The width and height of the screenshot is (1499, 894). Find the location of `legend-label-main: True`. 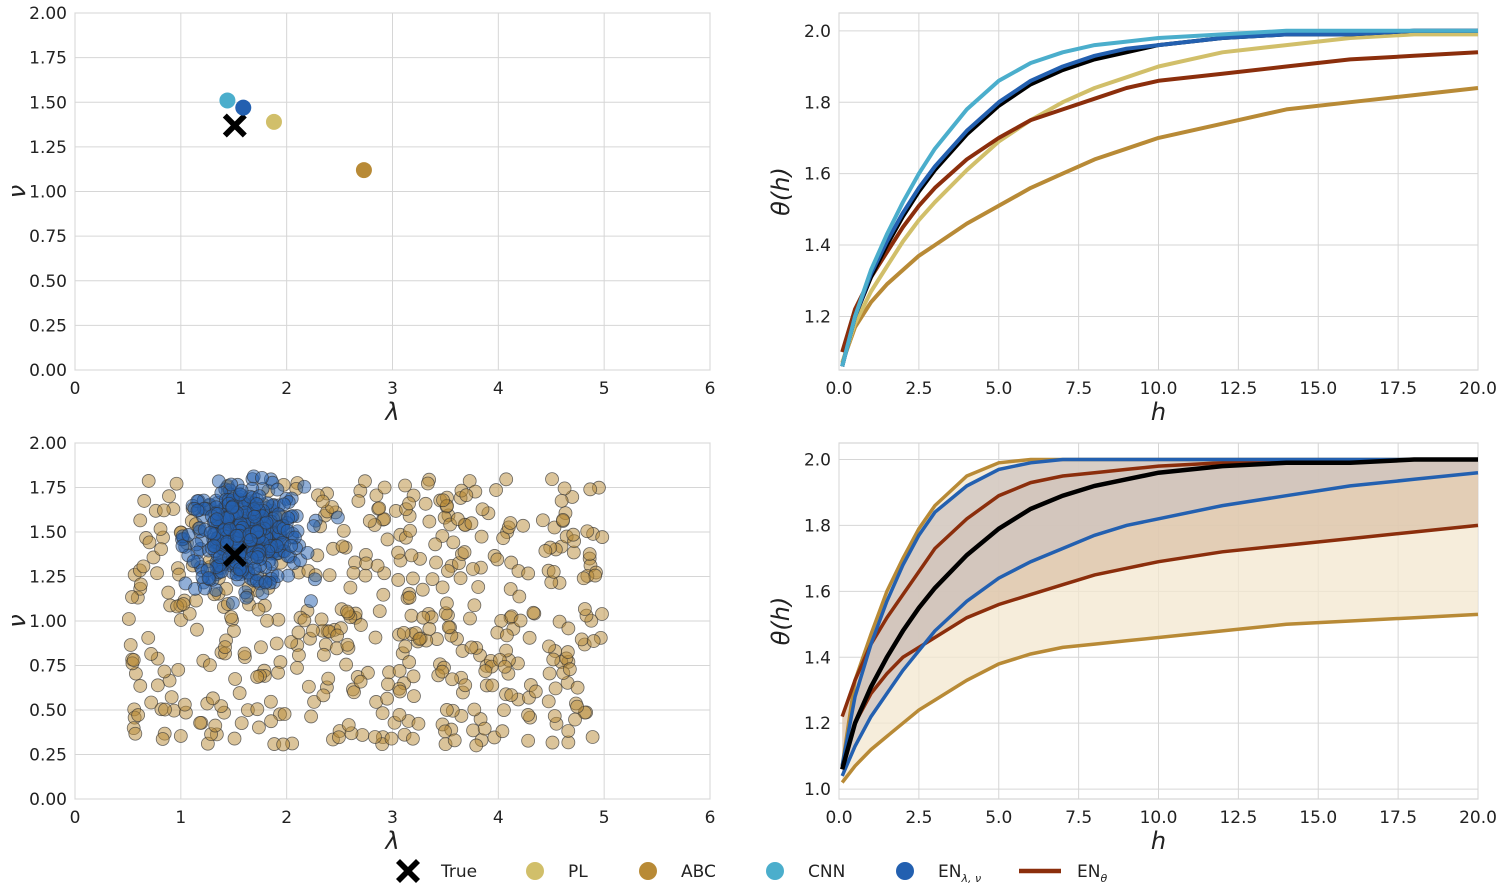

legend-label-main: True is located at coordinates (458, 872).